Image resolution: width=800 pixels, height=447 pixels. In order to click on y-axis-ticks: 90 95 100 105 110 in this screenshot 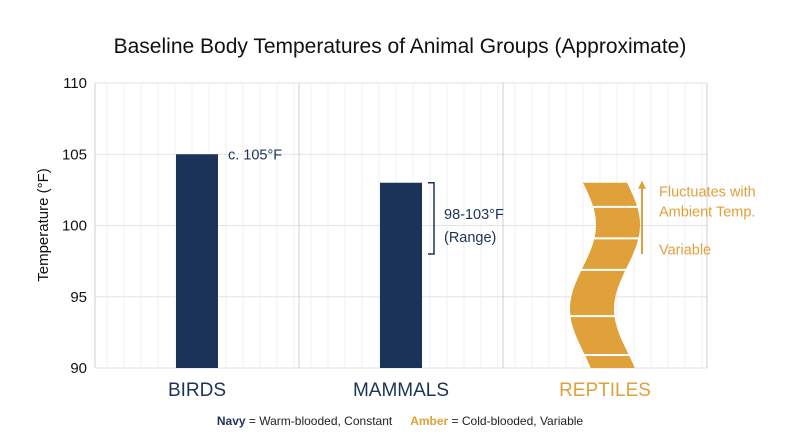, I will do `click(74, 226)`.